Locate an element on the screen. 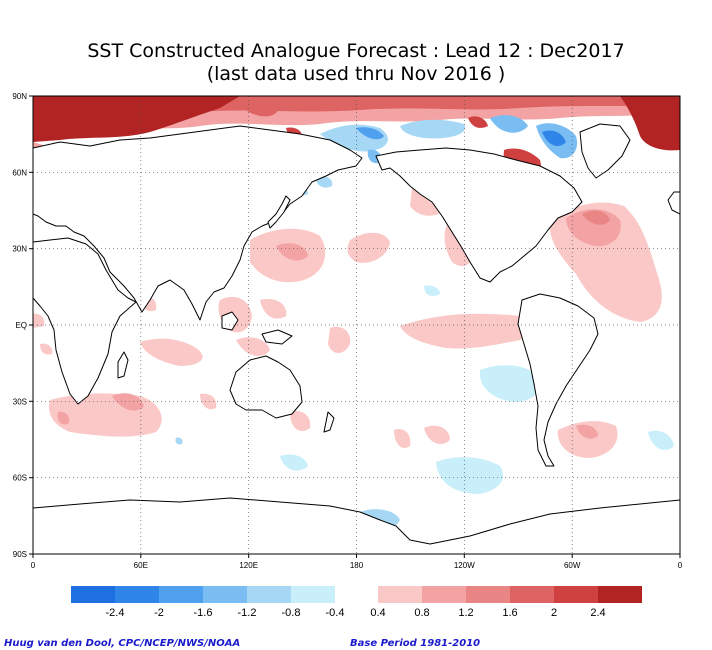 The height and width of the screenshot is (650, 712). lat-label-90n: 90N is located at coordinates (19, 96).